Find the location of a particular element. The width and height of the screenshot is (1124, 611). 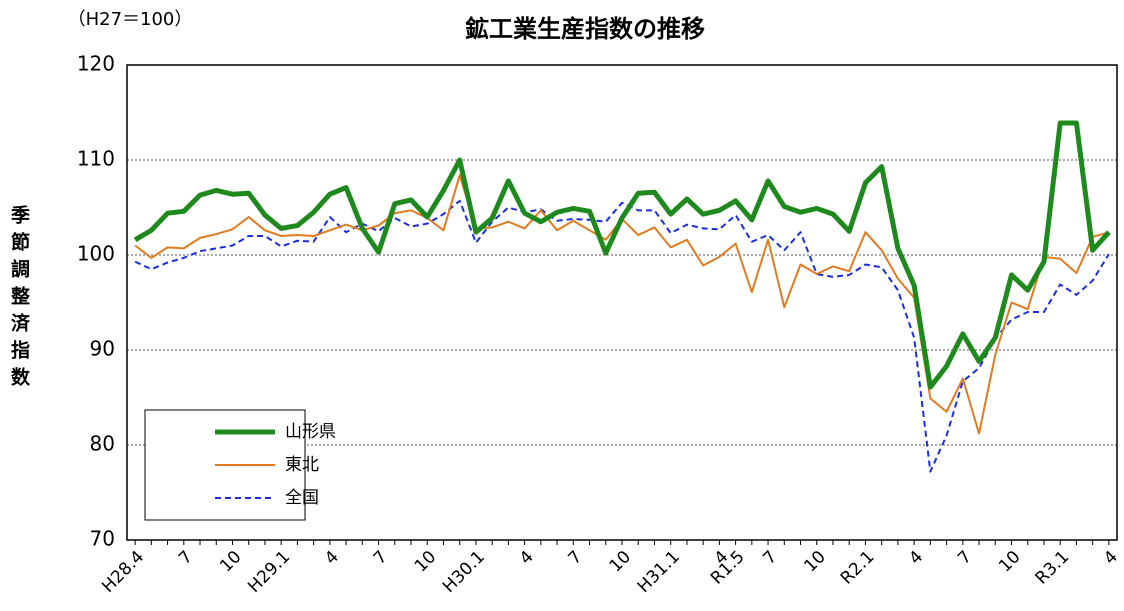

chart-title: 鉱工業生産指数の推移 is located at coordinates (585, 29).